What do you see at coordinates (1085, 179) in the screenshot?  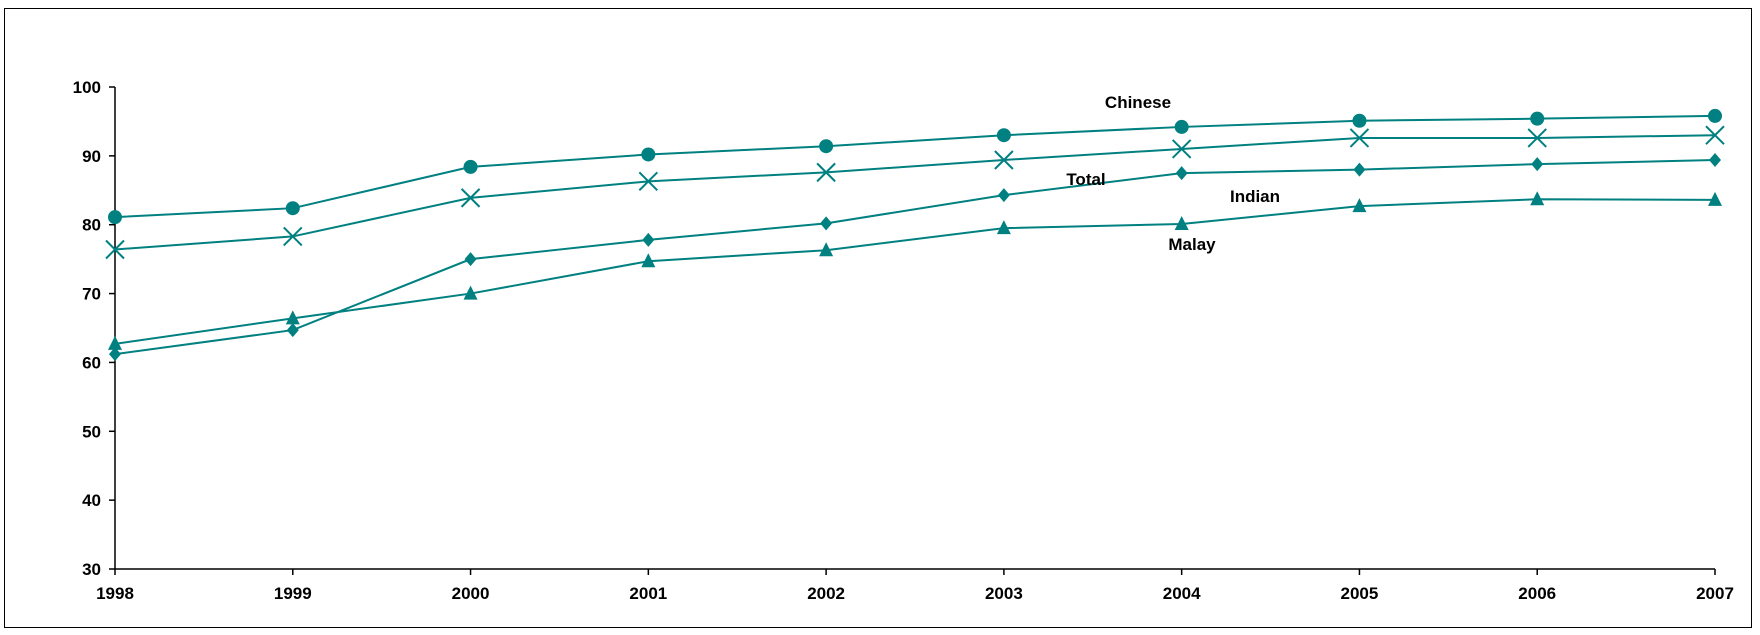 I see `series-label-total: Total` at bounding box center [1085, 179].